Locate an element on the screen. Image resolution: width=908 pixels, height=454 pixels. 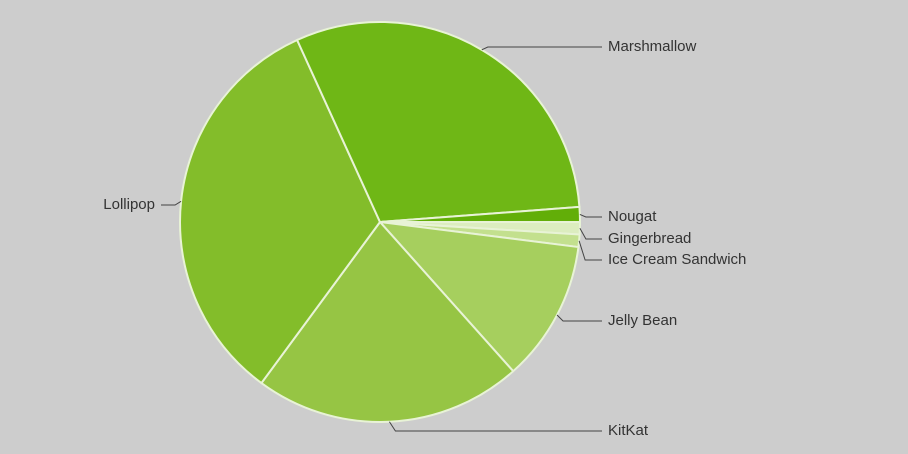
slice-label: Lollipop is located at coordinates (129, 204).